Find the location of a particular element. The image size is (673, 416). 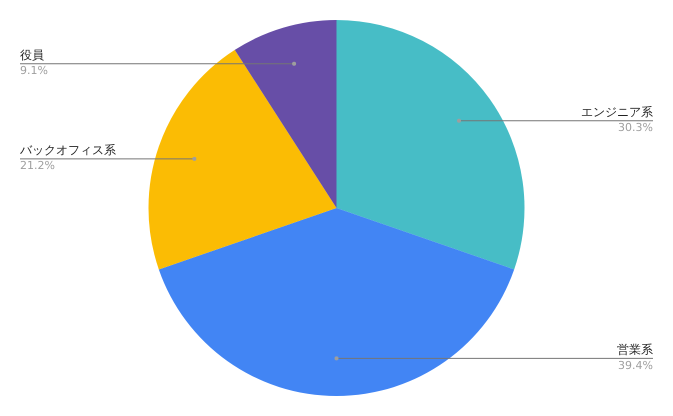

slice-label: バックオフィス系 is located at coordinates (67, 149).